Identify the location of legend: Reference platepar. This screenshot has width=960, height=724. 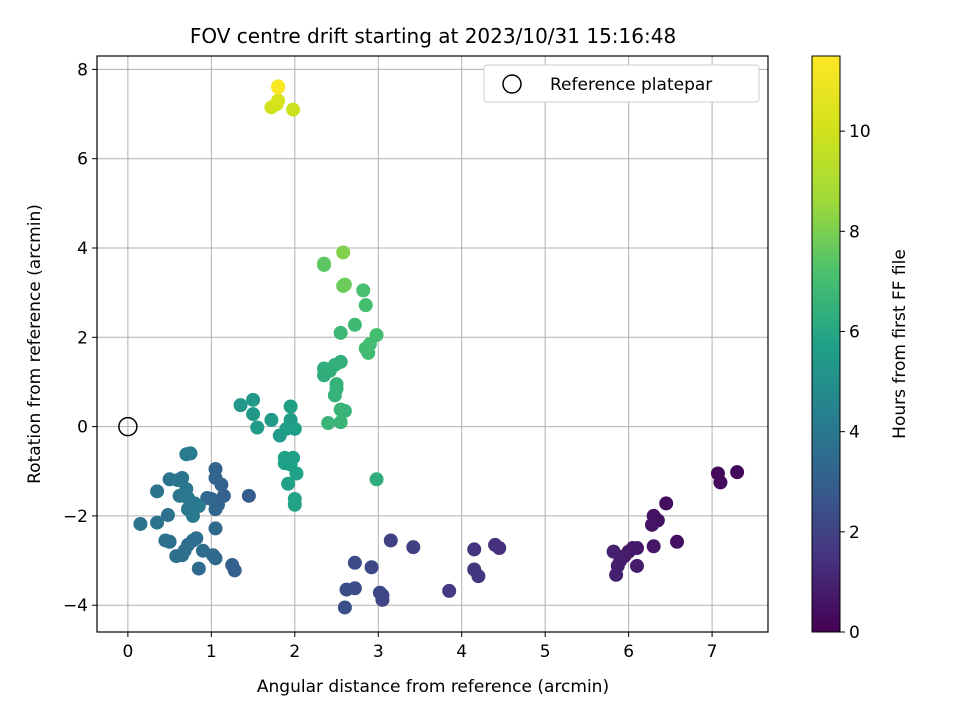
(621, 83).